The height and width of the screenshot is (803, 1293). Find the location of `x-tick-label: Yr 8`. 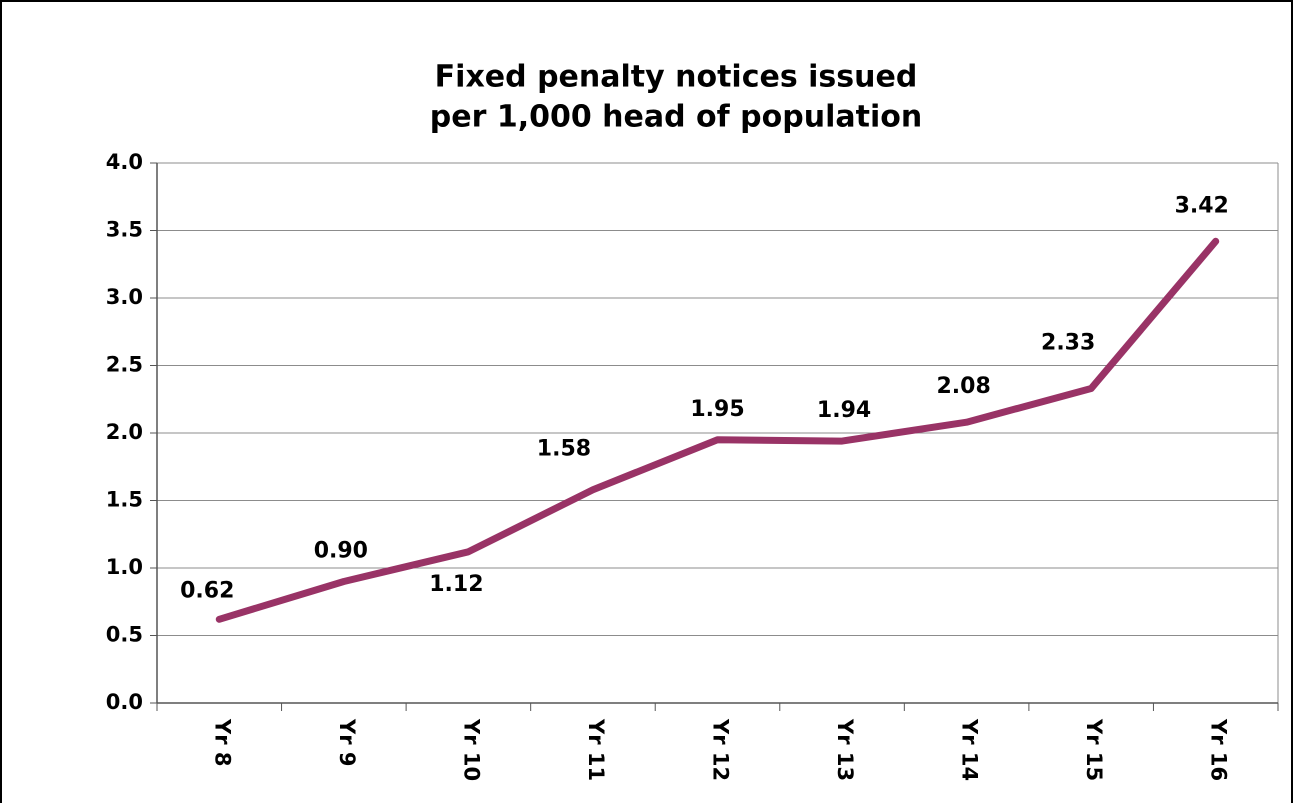

x-tick-label: Yr 8 is located at coordinates (222, 742).